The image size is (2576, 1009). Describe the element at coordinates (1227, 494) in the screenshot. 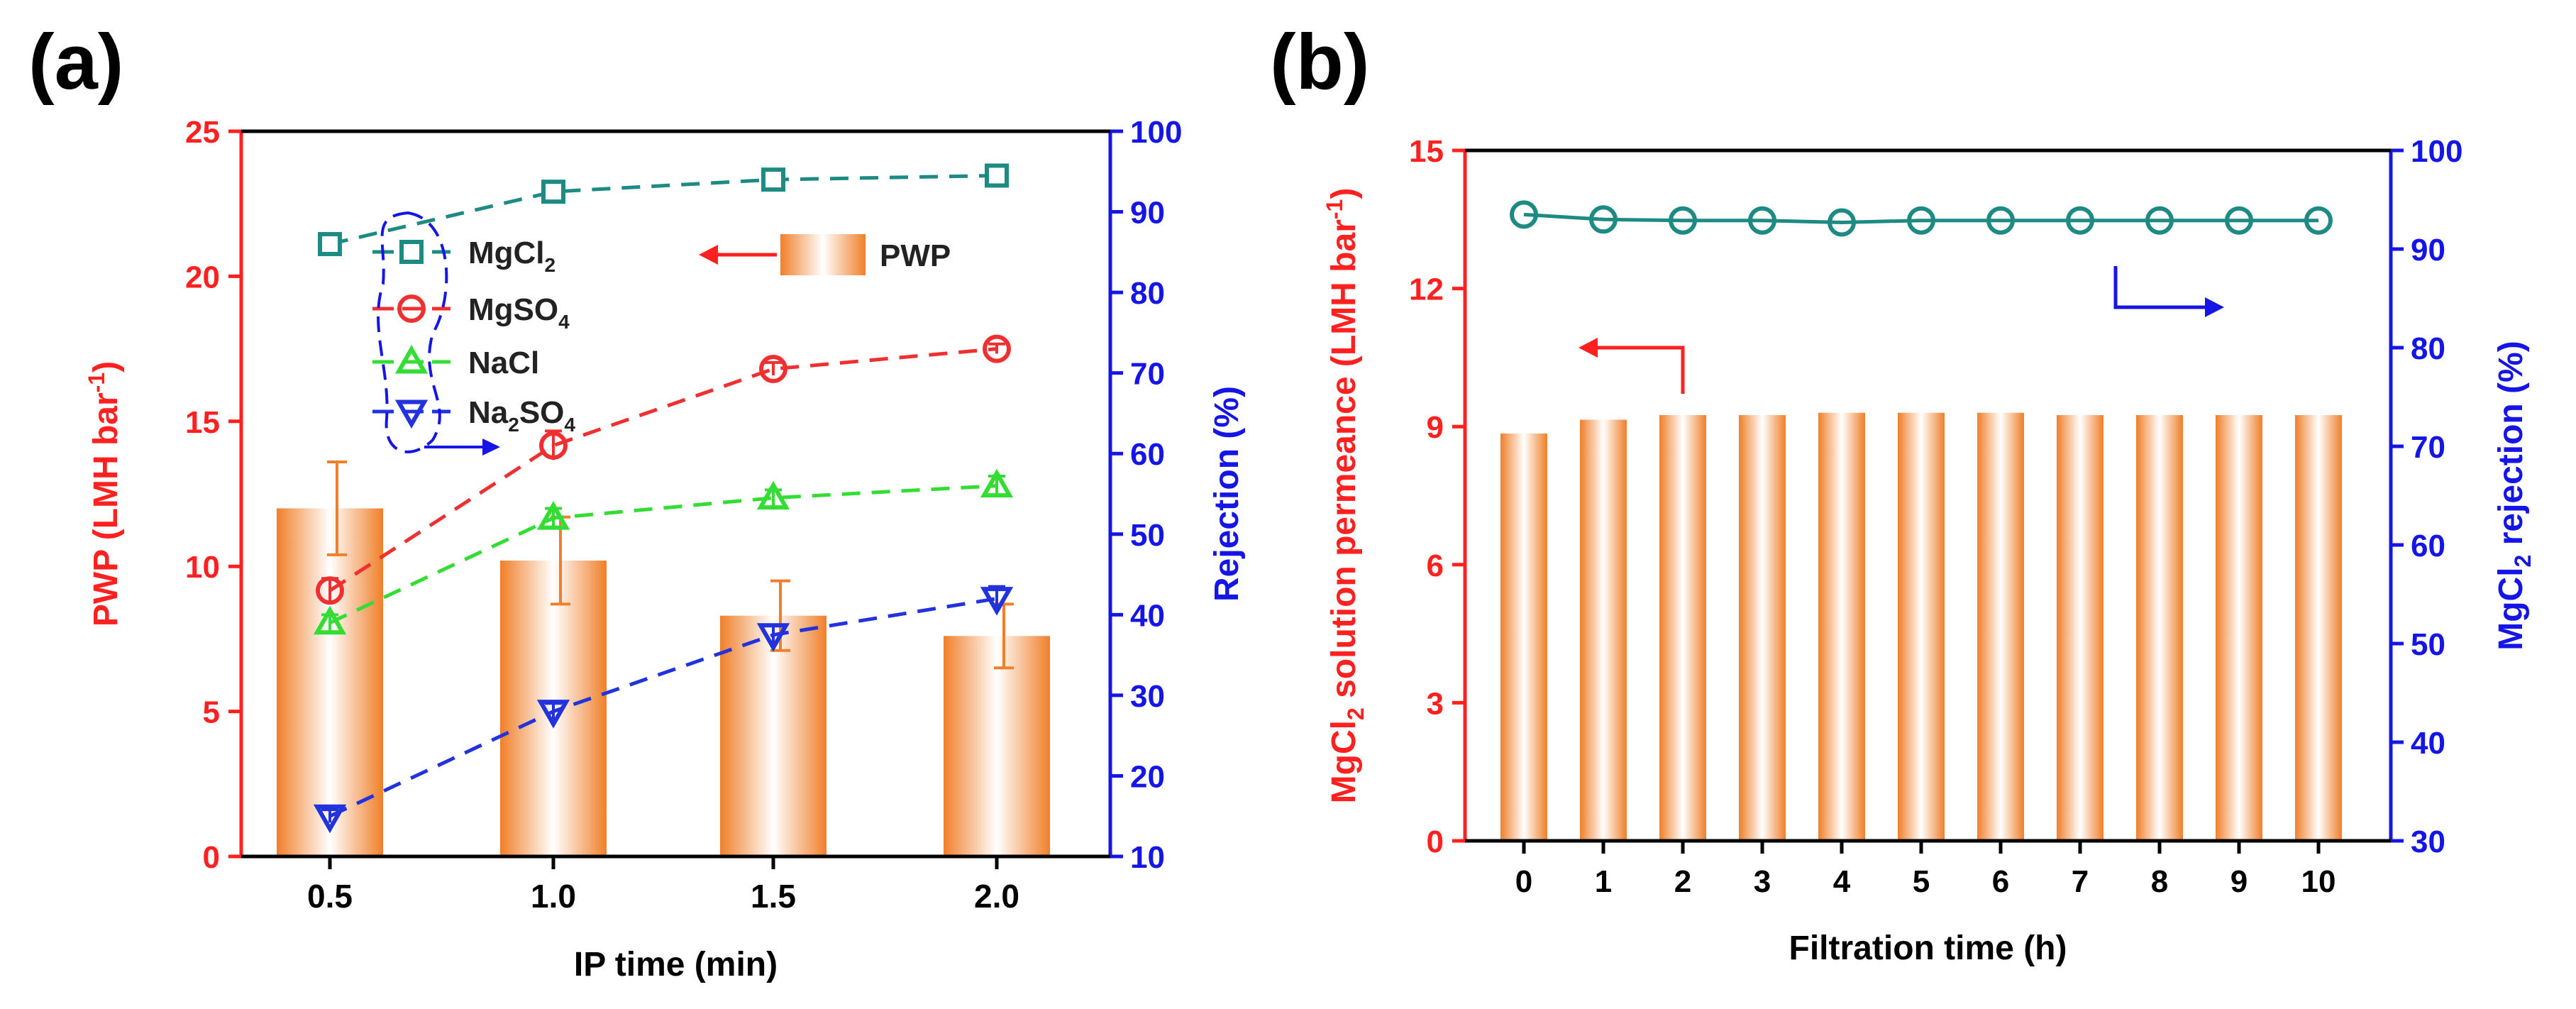

I see `right-axis-label: Rejection (%)` at that location.